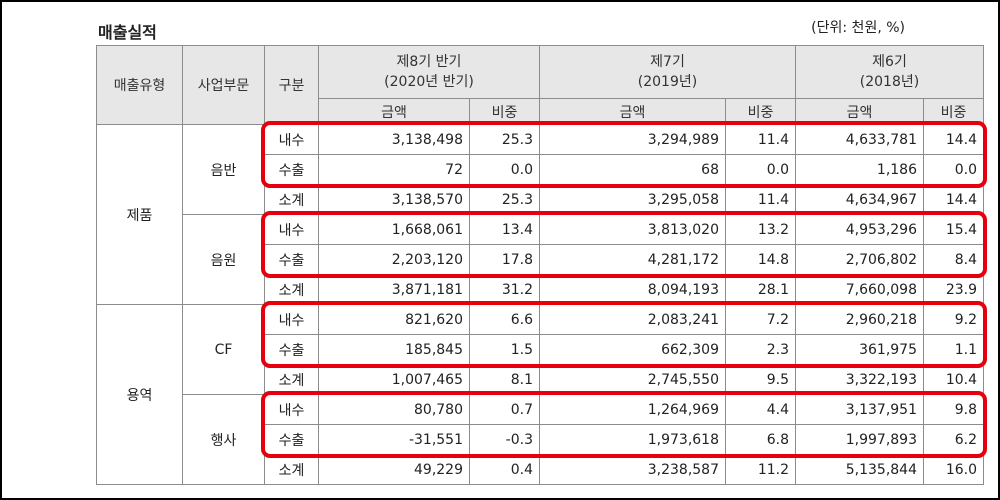  Describe the element at coordinates (667, 82) in the screenshot. I see `period-year: (2019년)` at that location.